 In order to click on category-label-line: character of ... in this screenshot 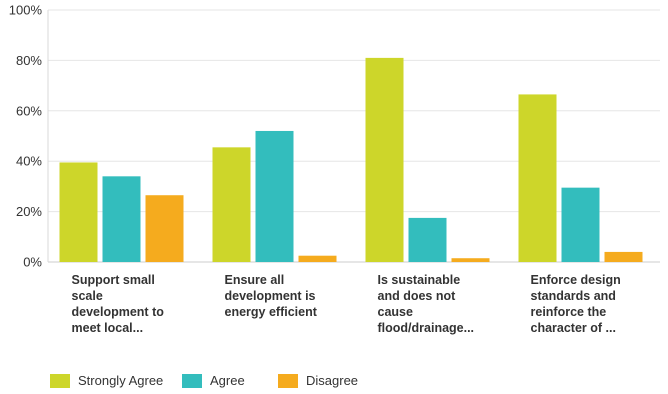, I will do `click(573, 328)`.